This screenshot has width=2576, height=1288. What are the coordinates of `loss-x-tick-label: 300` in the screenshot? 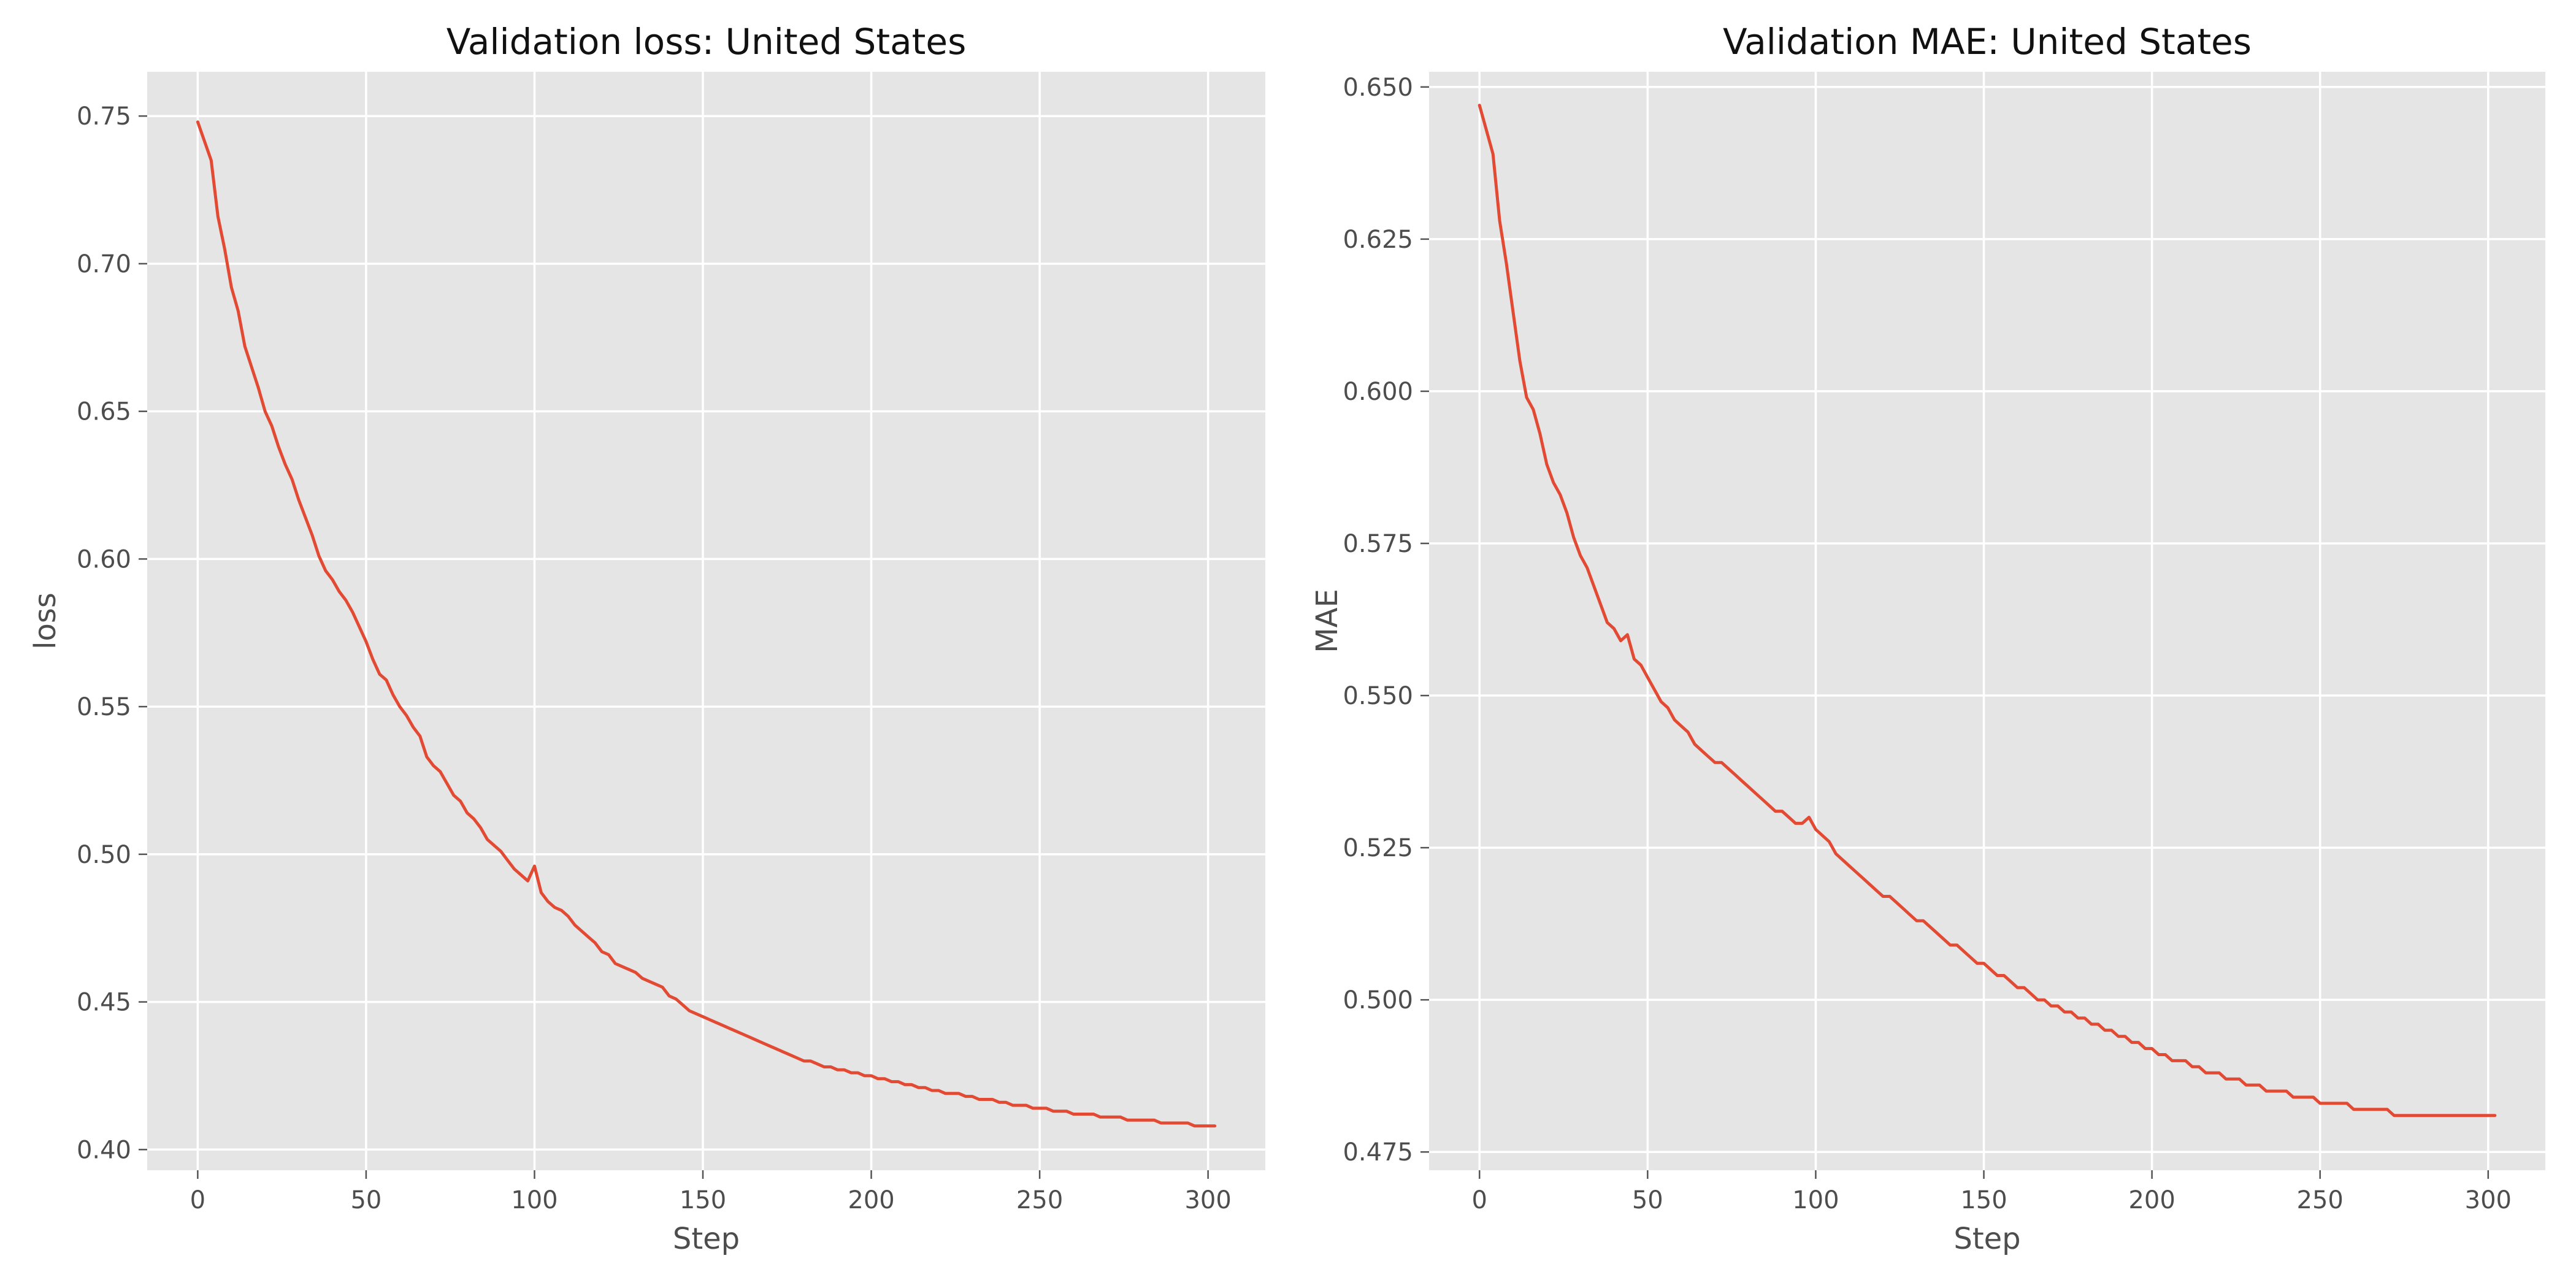 It's located at (1207, 1200).